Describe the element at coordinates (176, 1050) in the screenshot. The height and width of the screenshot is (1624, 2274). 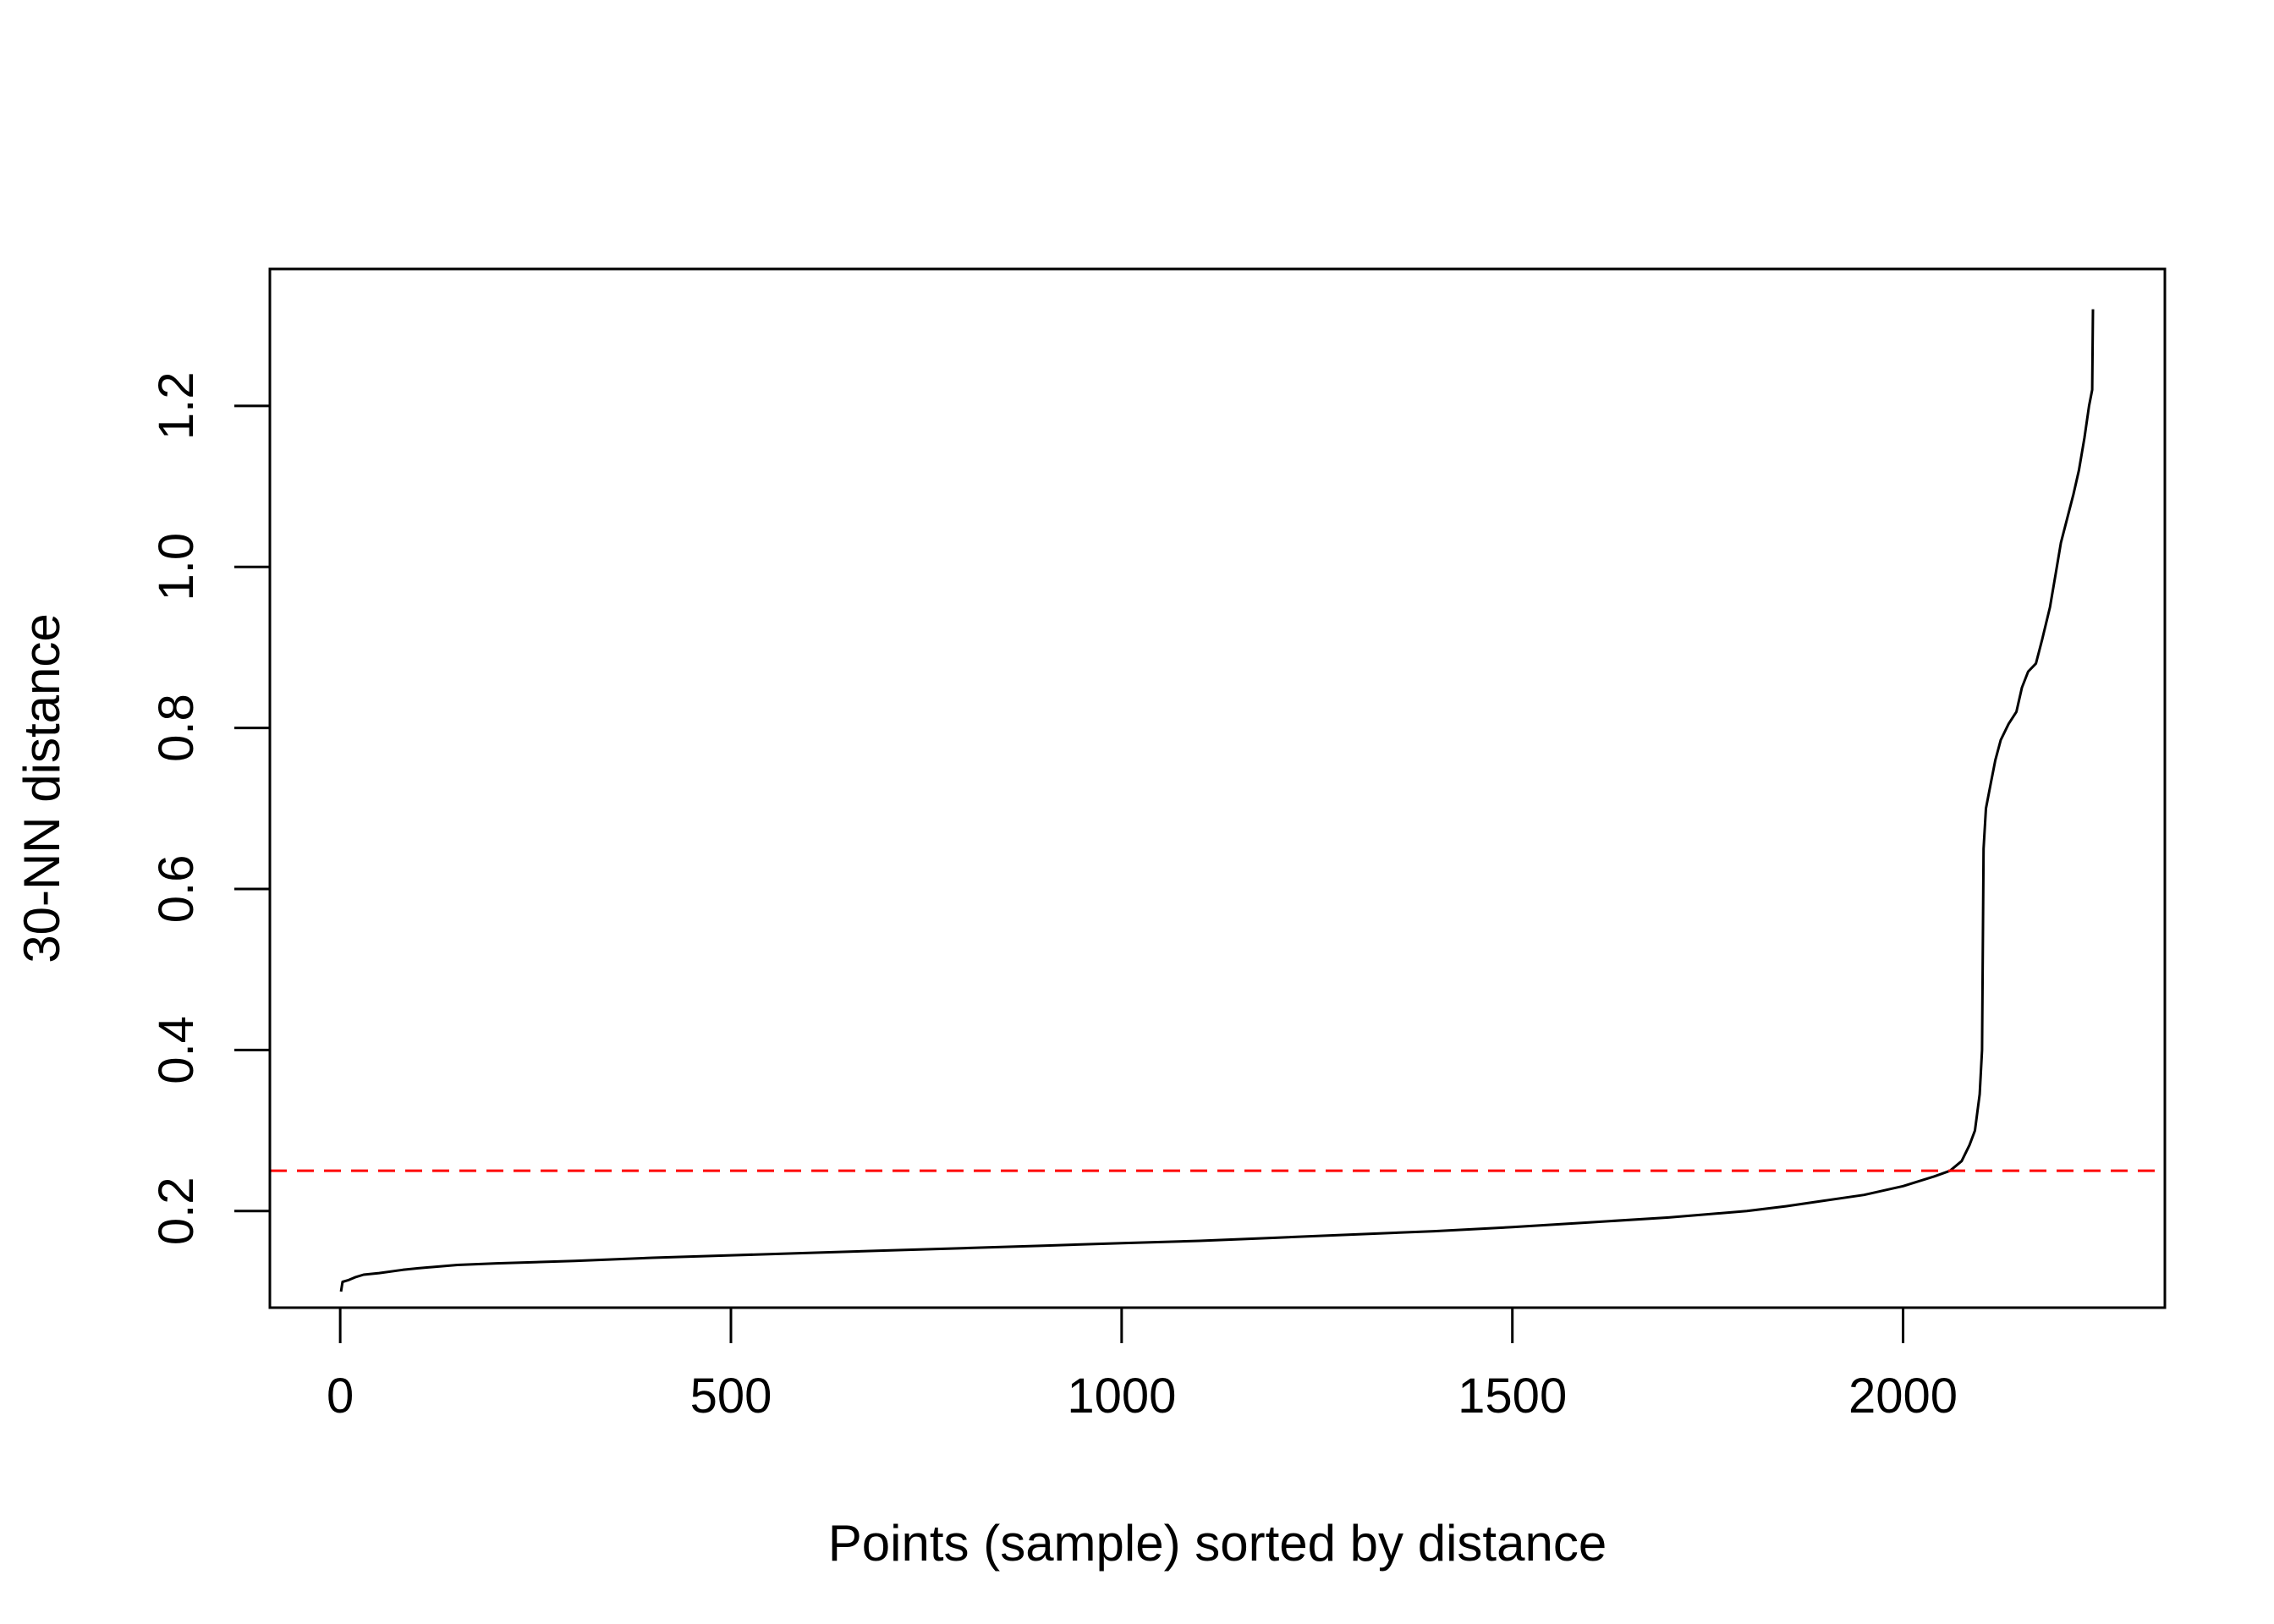
I see `y-tick-label: 0.4` at that location.